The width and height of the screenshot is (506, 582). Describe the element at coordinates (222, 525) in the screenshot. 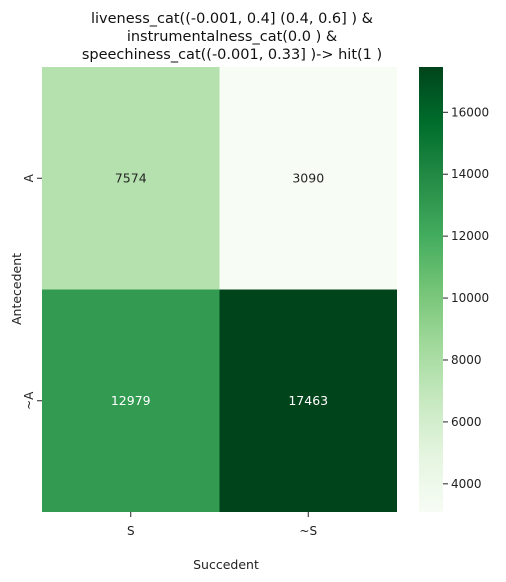

I see `x-axis-ticks: S ~S` at that location.